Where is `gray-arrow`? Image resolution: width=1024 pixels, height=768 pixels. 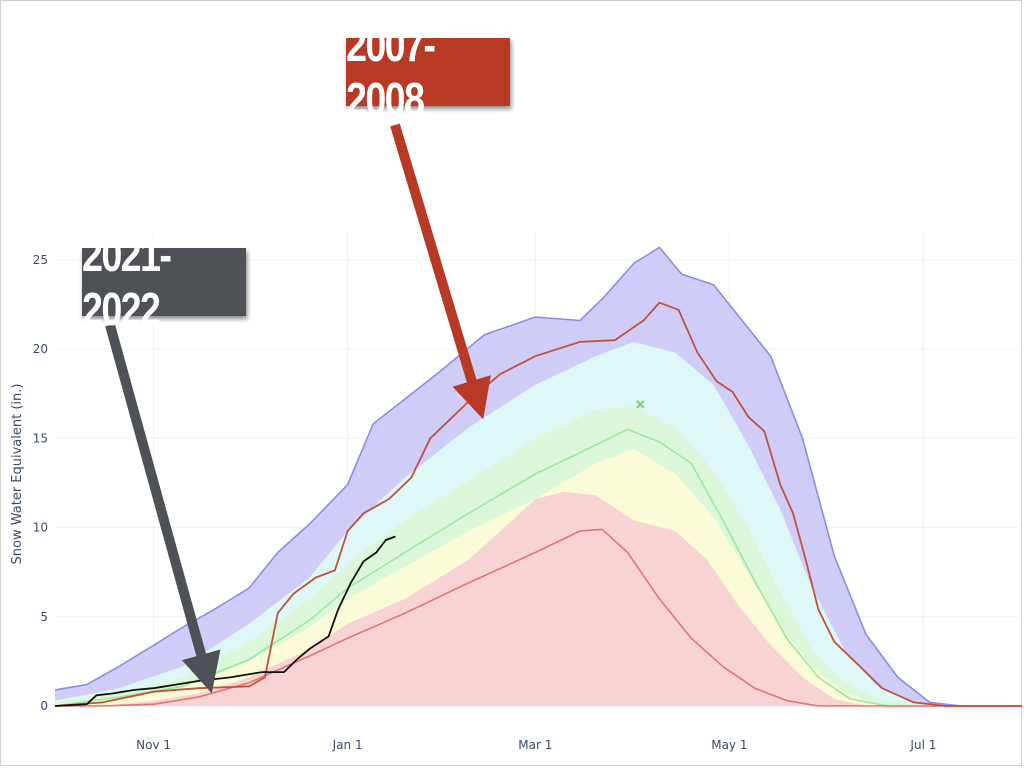
gray-arrow is located at coordinates (163, 508).